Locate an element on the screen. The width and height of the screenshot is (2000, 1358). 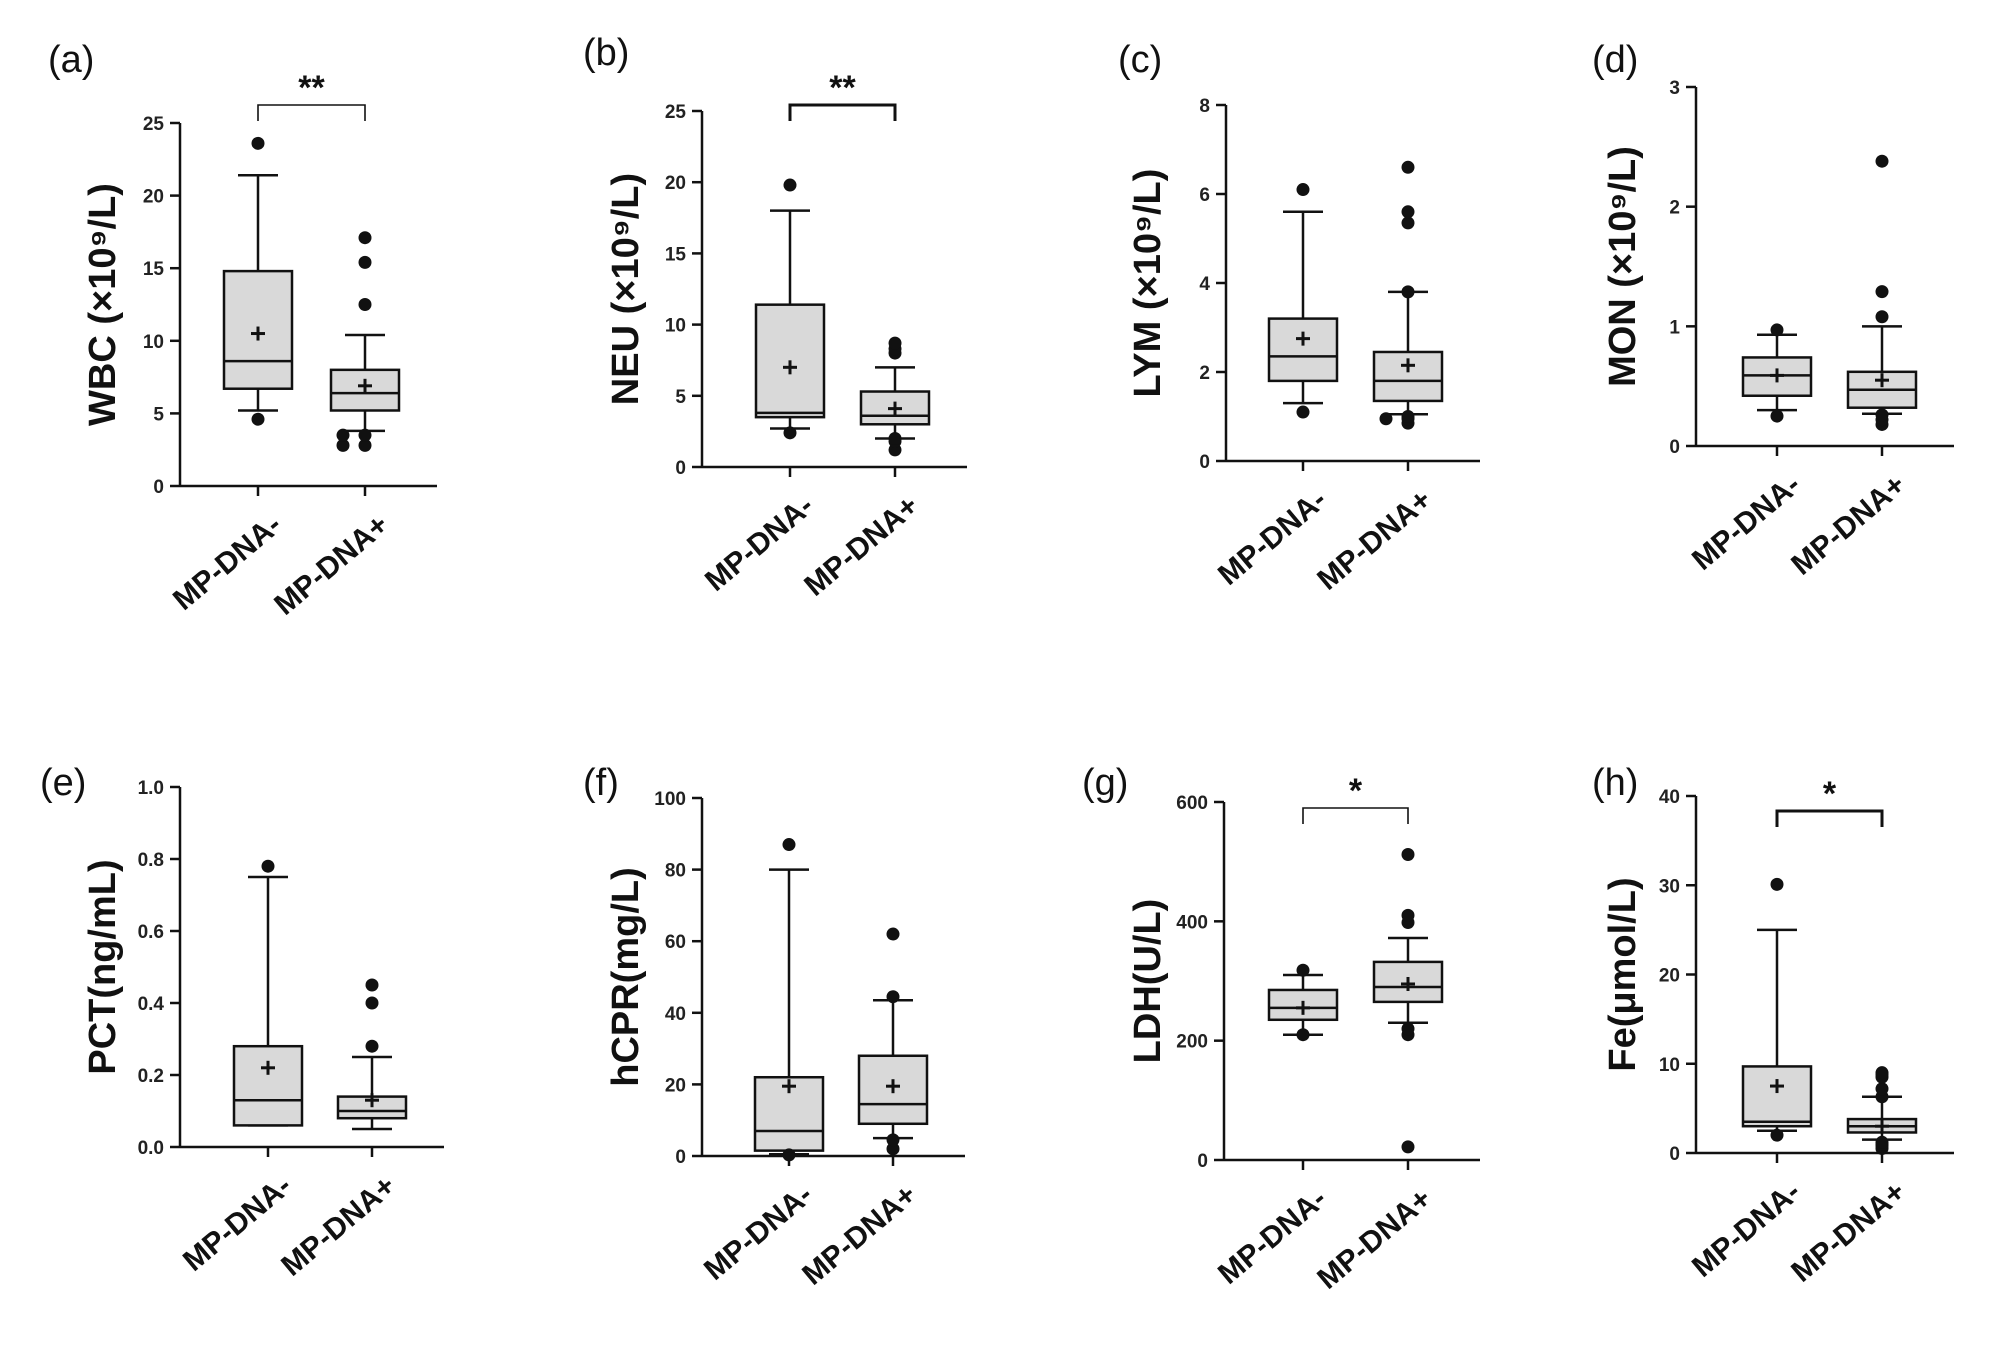
y-tick-label: 15 is located at coordinates (154, 269).